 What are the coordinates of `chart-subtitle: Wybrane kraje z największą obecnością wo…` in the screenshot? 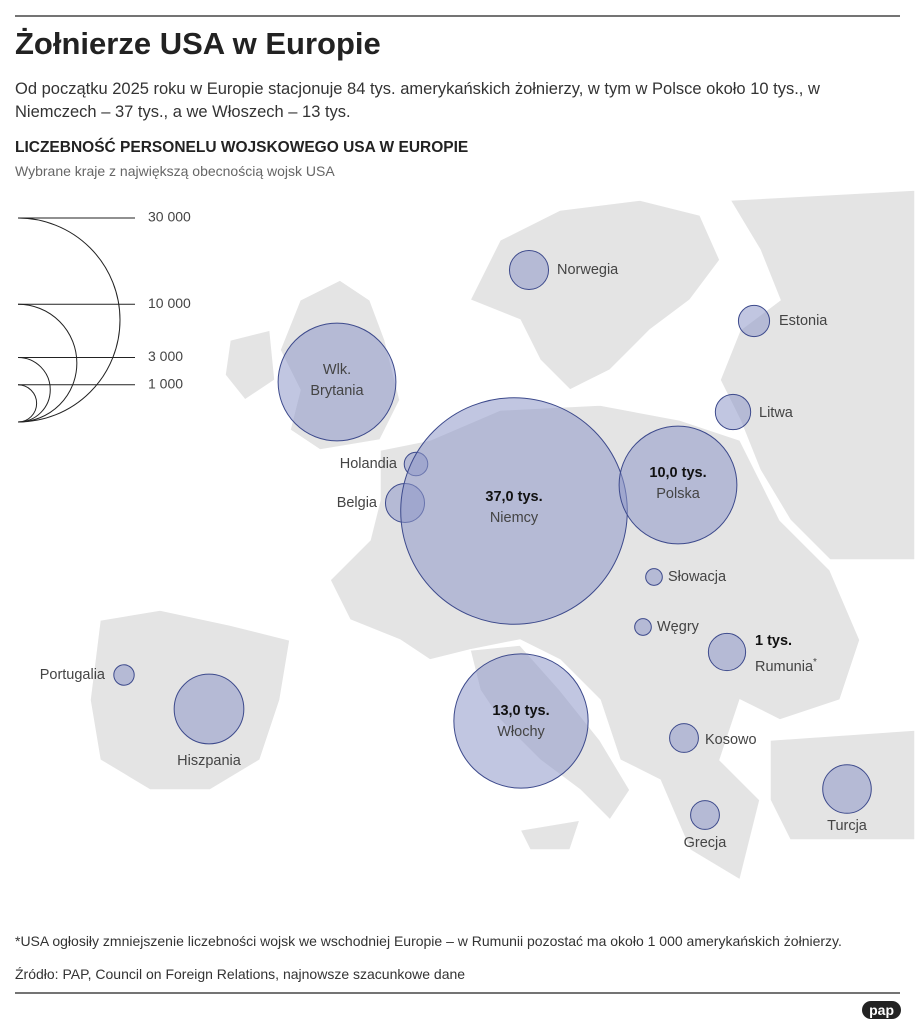 It's located at (175, 171).